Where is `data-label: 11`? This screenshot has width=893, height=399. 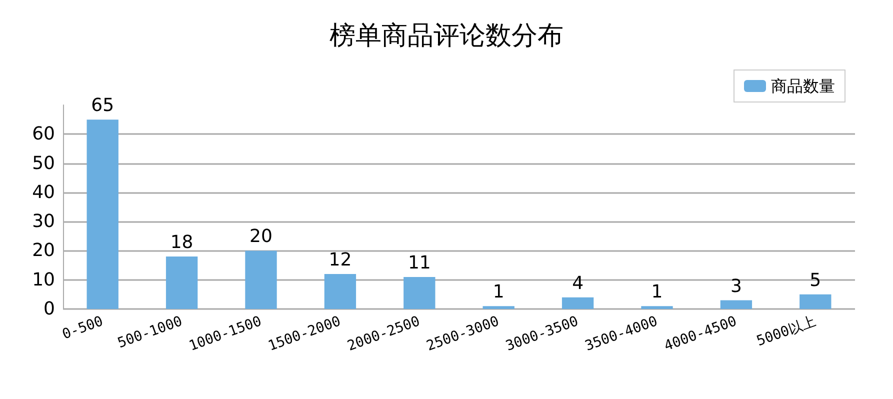
data-label: 11 is located at coordinates (419, 263).